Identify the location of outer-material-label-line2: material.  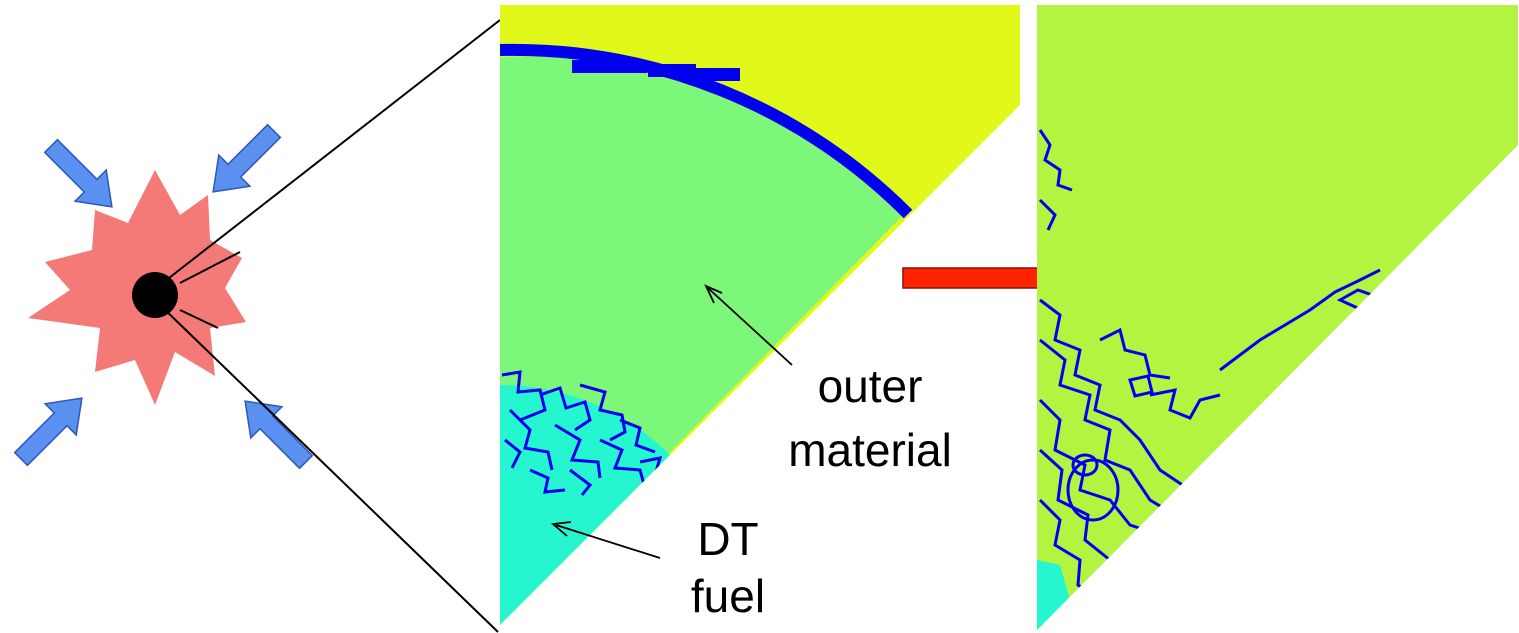
(870, 450).